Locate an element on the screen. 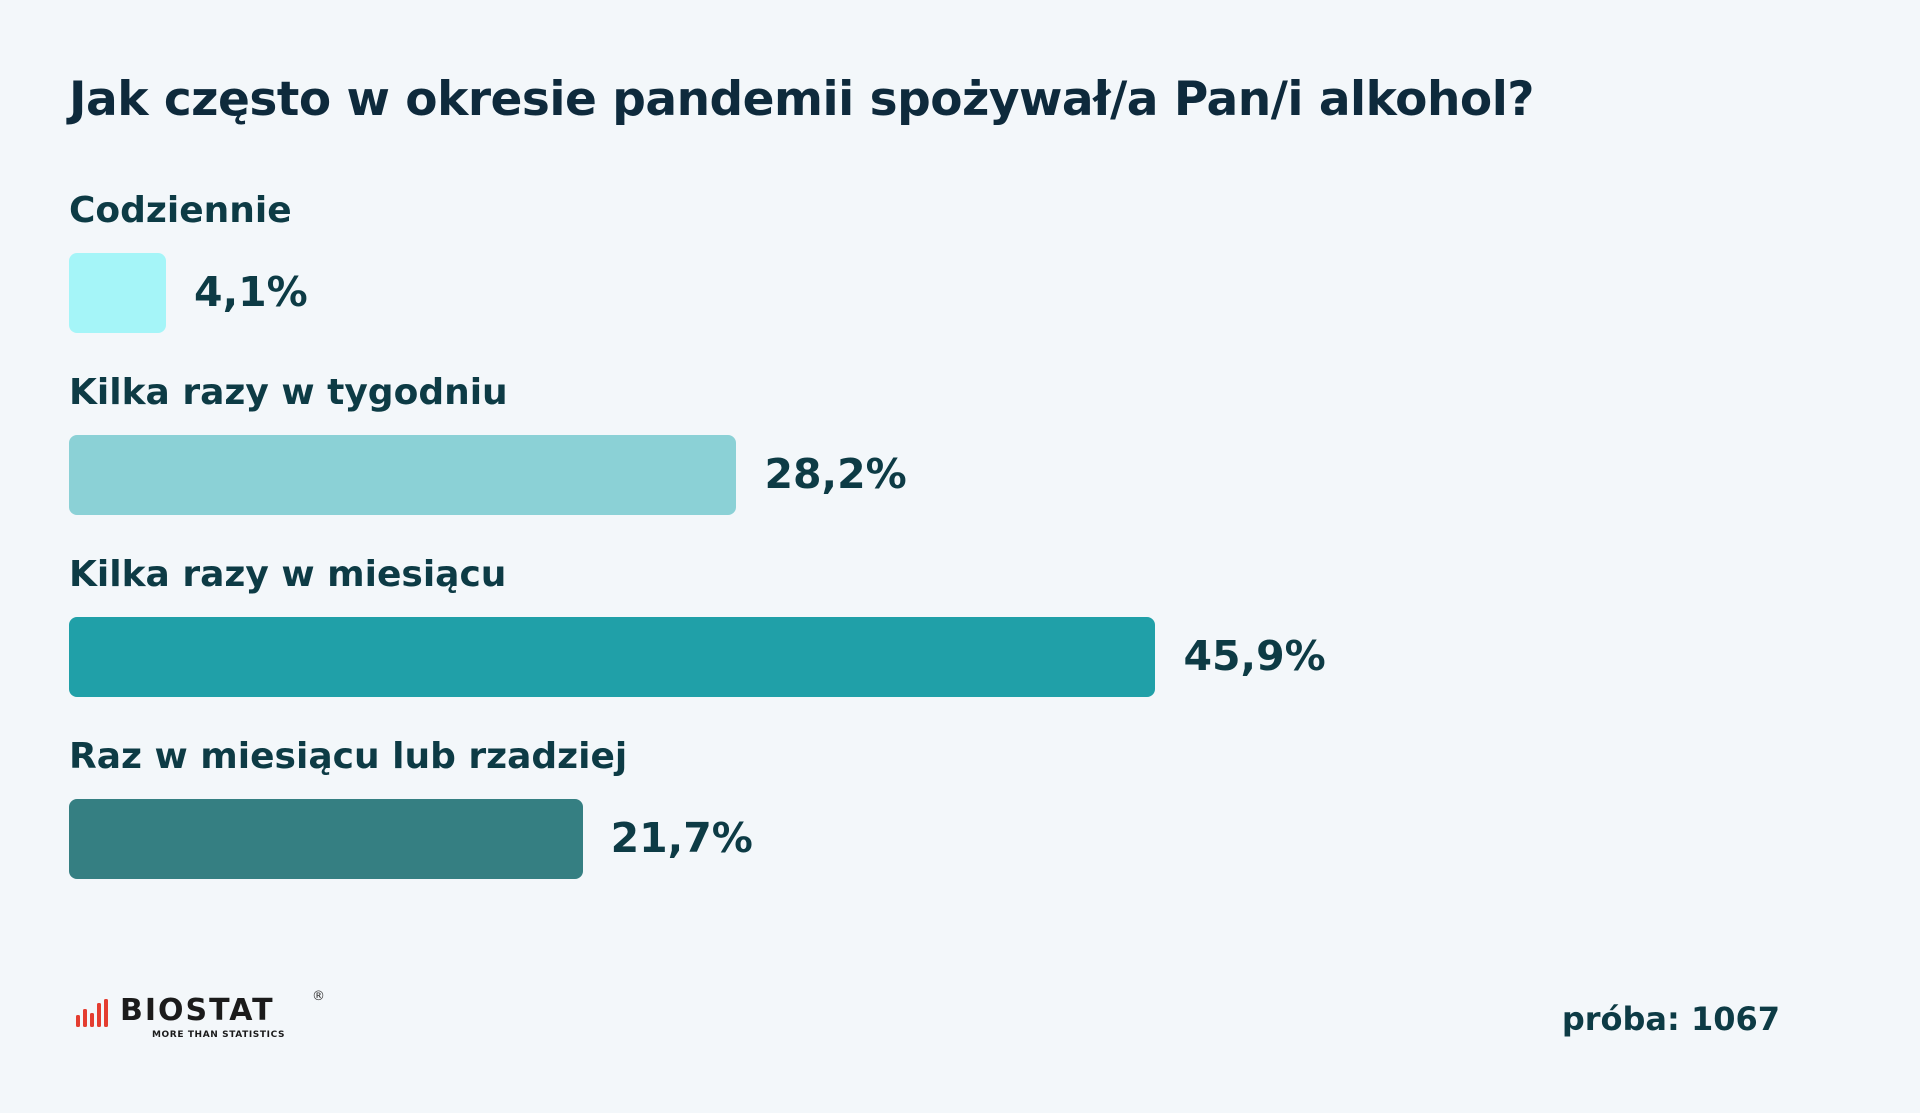  value-label: 45,9% is located at coordinates (1254, 656).